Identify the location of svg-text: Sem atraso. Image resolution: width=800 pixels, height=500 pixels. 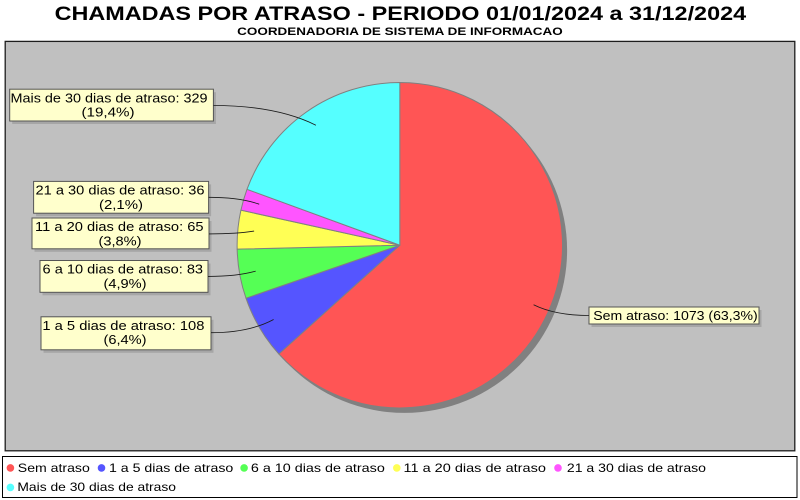
(54, 468).